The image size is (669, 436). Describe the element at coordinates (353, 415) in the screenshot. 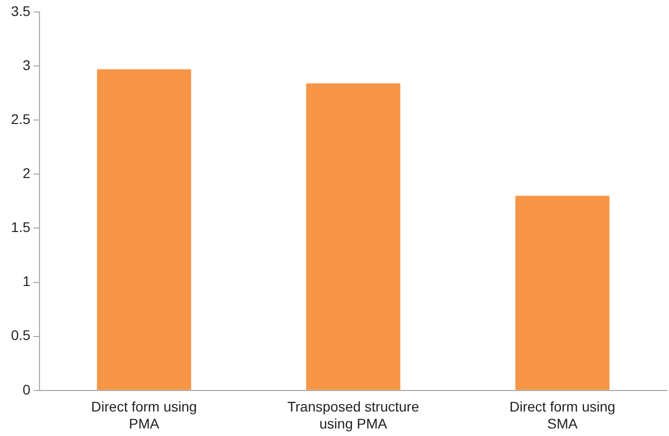

I see `x-tick-label: Transposed structure using PMA` at that location.